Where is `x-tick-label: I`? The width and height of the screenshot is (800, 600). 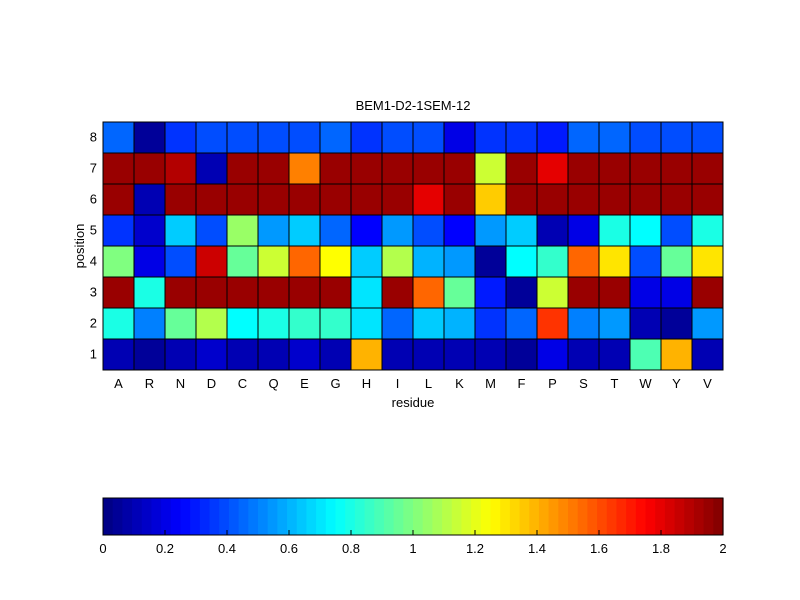
x-tick-label: I is located at coordinates (398, 383).